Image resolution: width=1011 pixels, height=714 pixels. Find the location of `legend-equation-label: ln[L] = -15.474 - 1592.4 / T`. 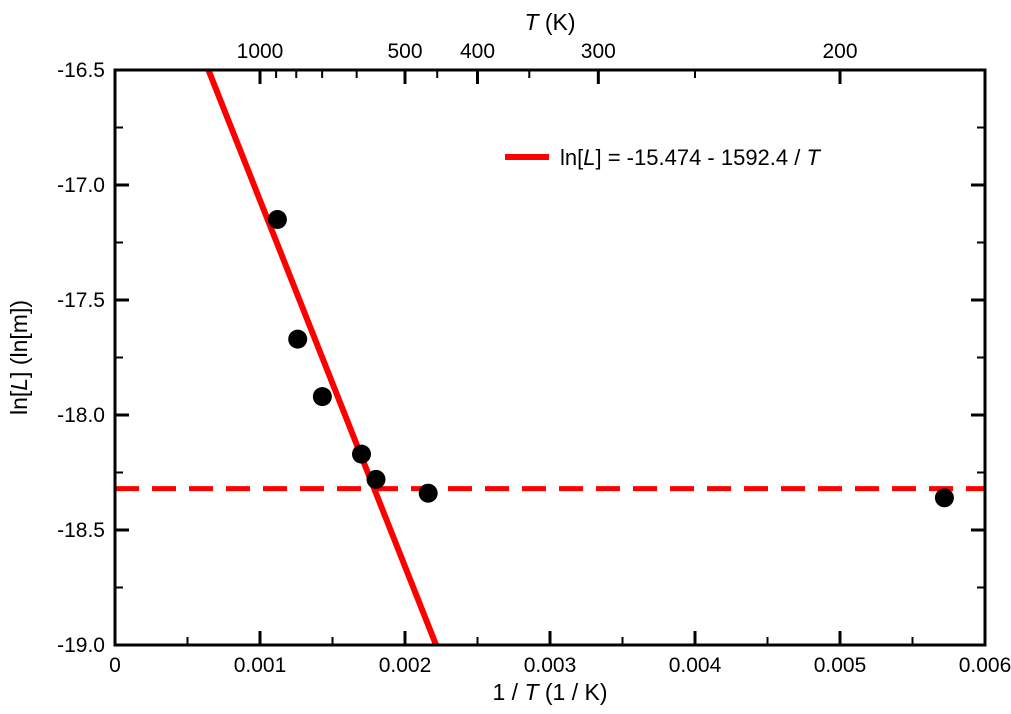

legend-equation-label: ln[L] = -15.474 - 1592.4 / T is located at coordinates (690, 157).